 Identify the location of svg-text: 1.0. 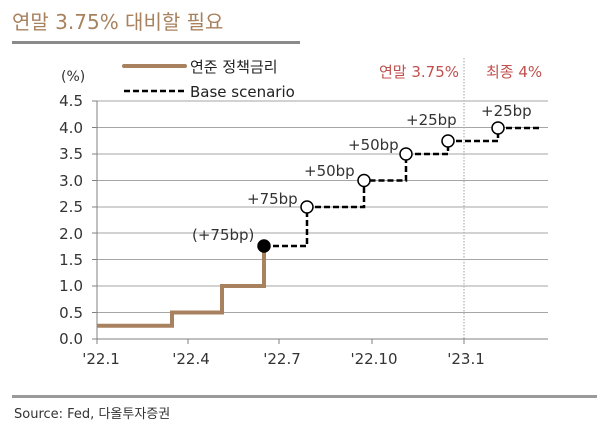
(71, 286).